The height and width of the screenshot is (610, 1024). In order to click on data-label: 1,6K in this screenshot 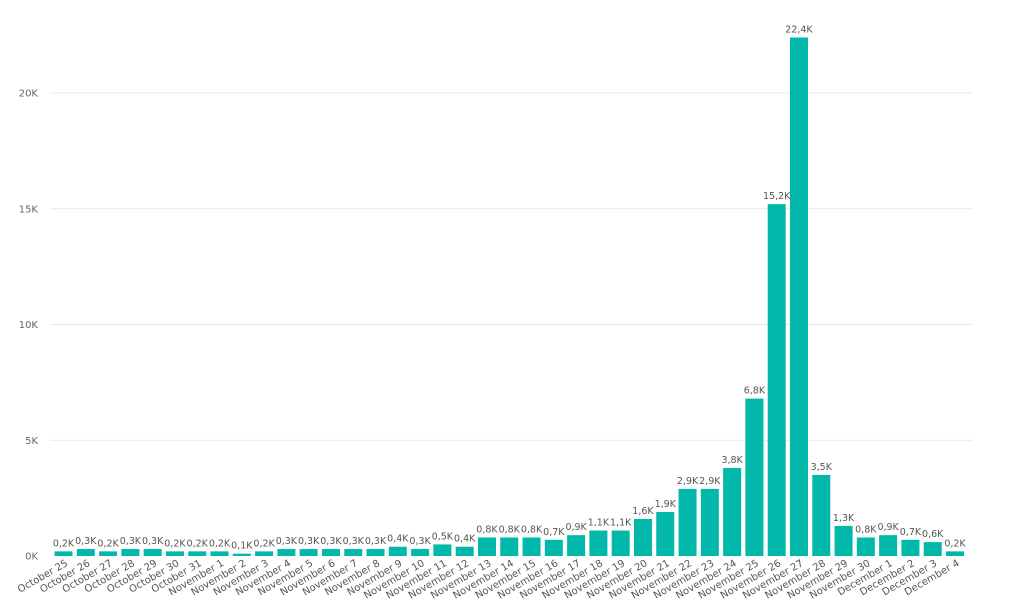, I will do `click(643, 511)`.